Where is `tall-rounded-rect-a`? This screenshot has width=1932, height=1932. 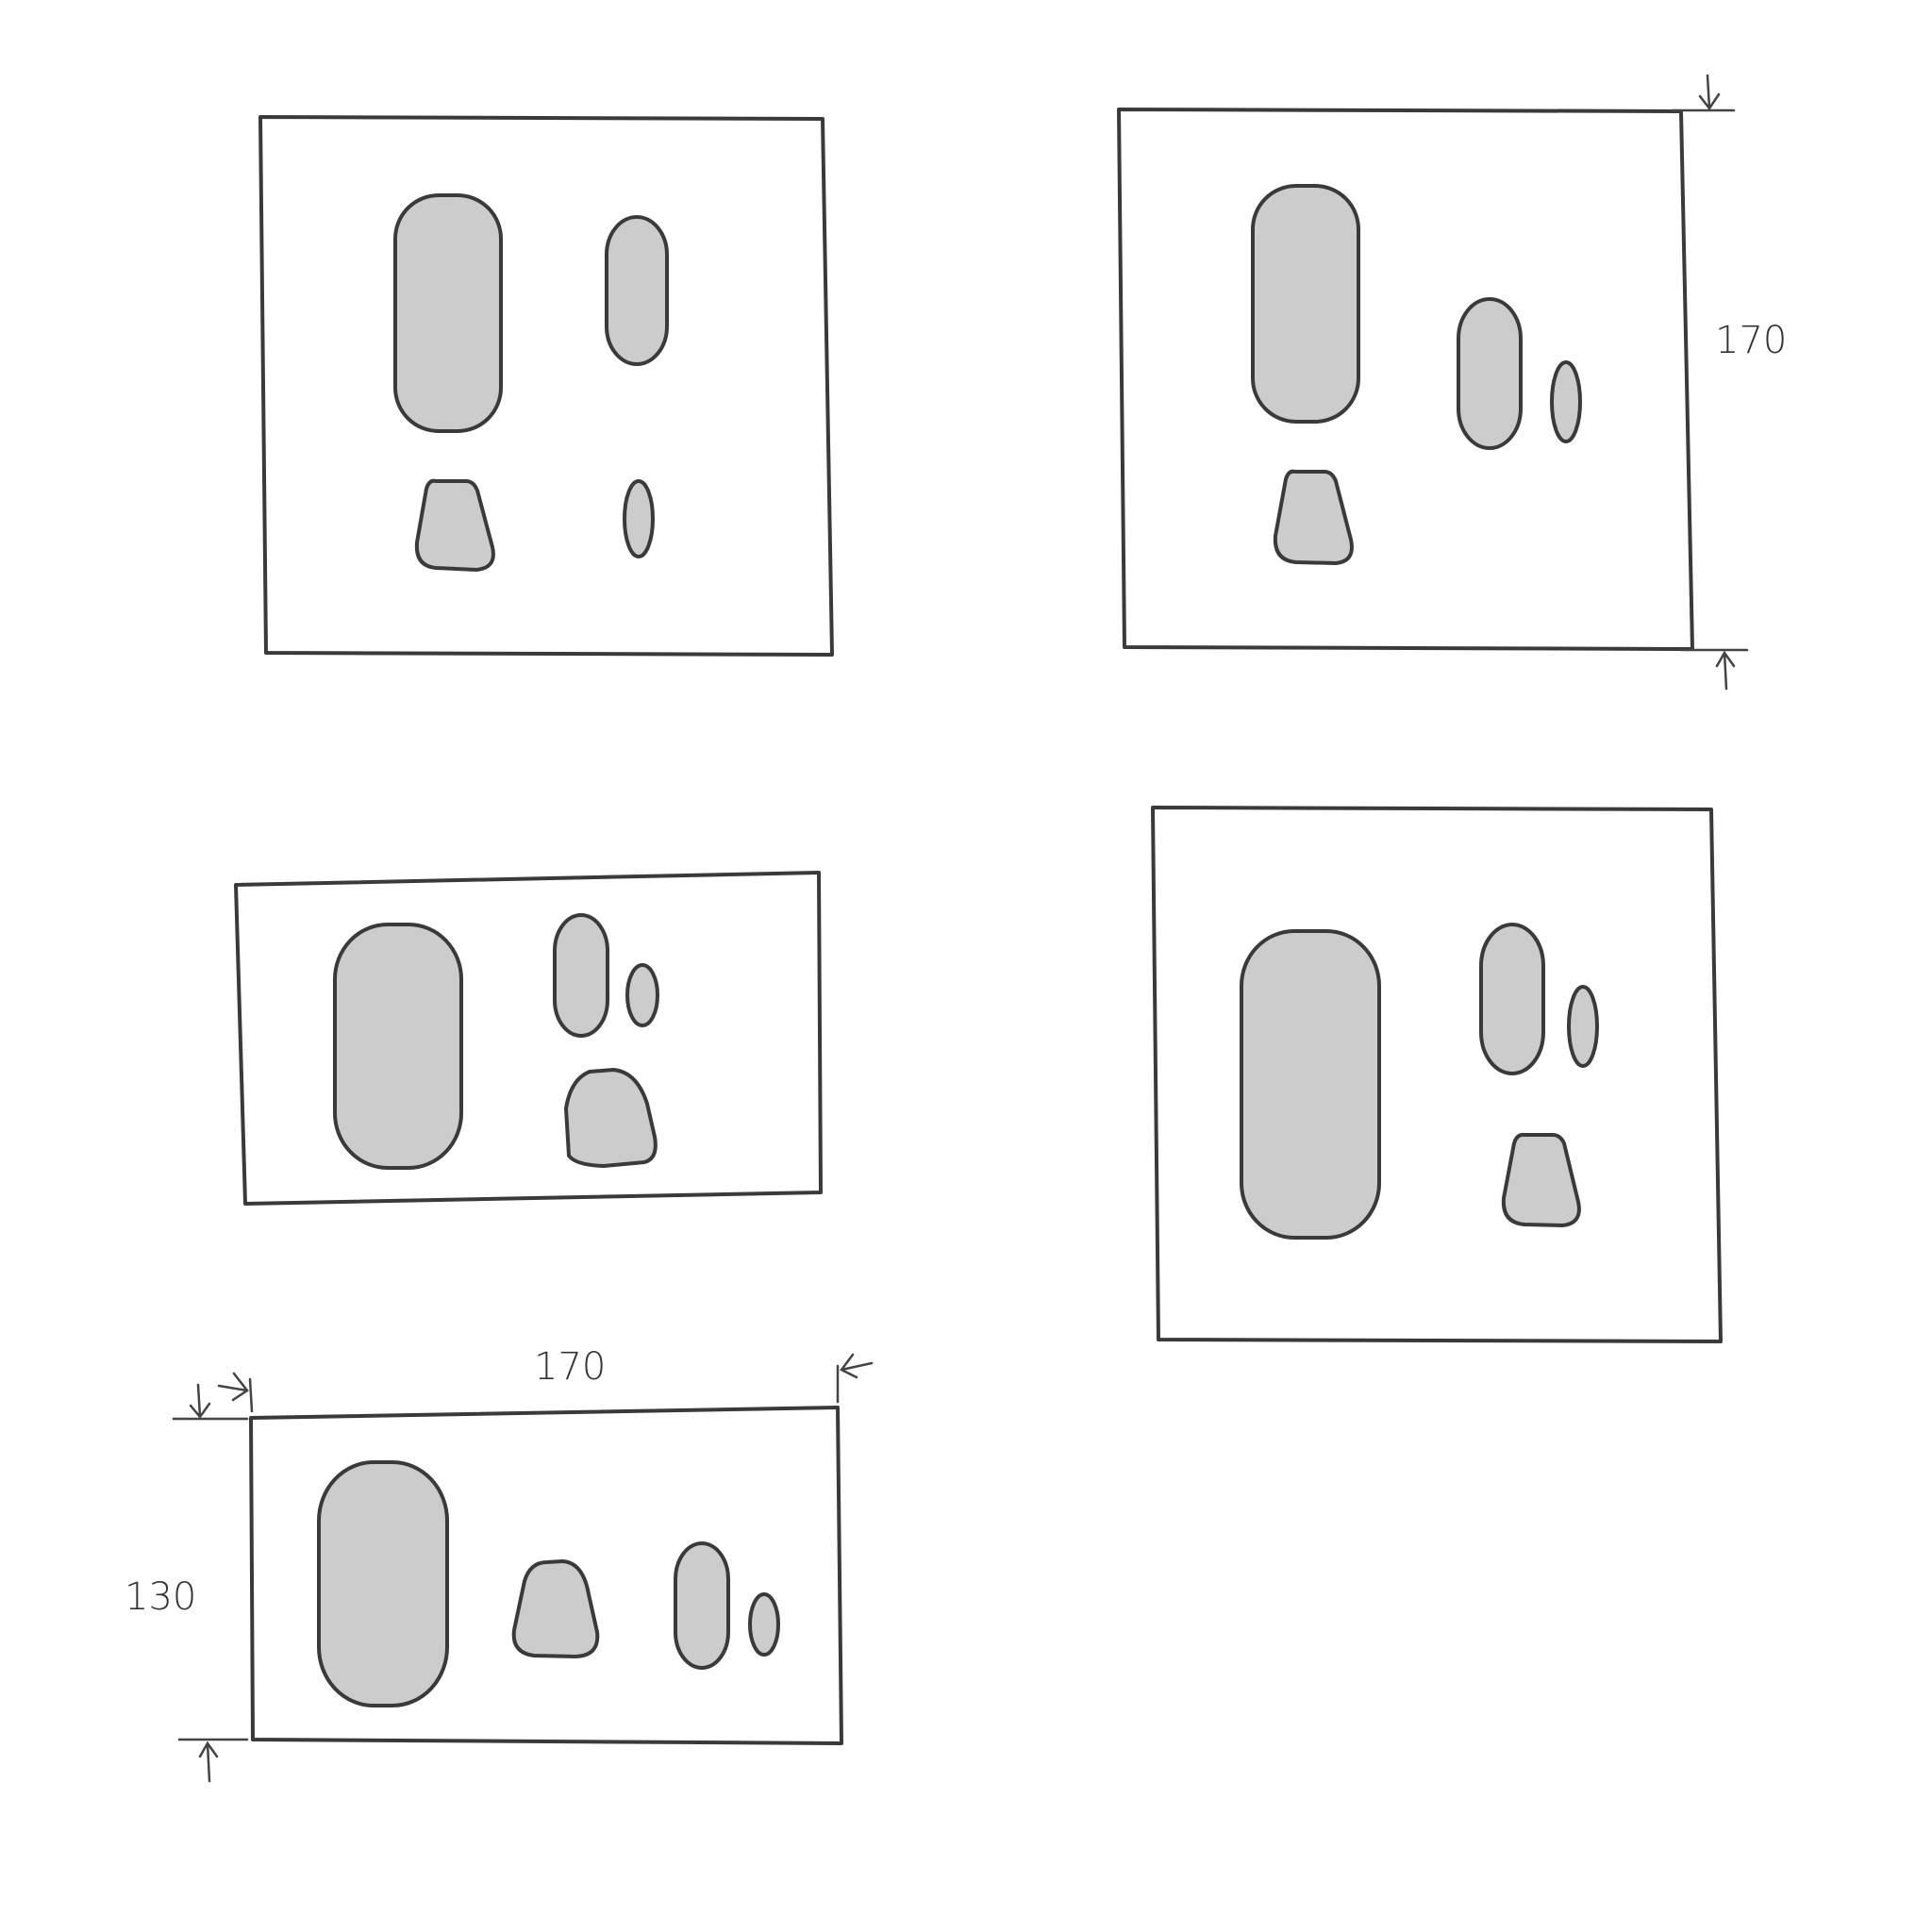
tall-rounded-rect-a is located at coordinates (448, 313).